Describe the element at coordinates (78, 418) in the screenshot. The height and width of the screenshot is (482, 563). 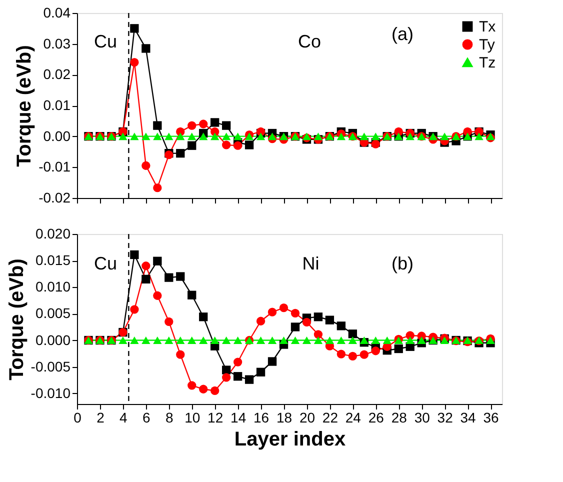
I see `x-tick-label: 0` at that location.